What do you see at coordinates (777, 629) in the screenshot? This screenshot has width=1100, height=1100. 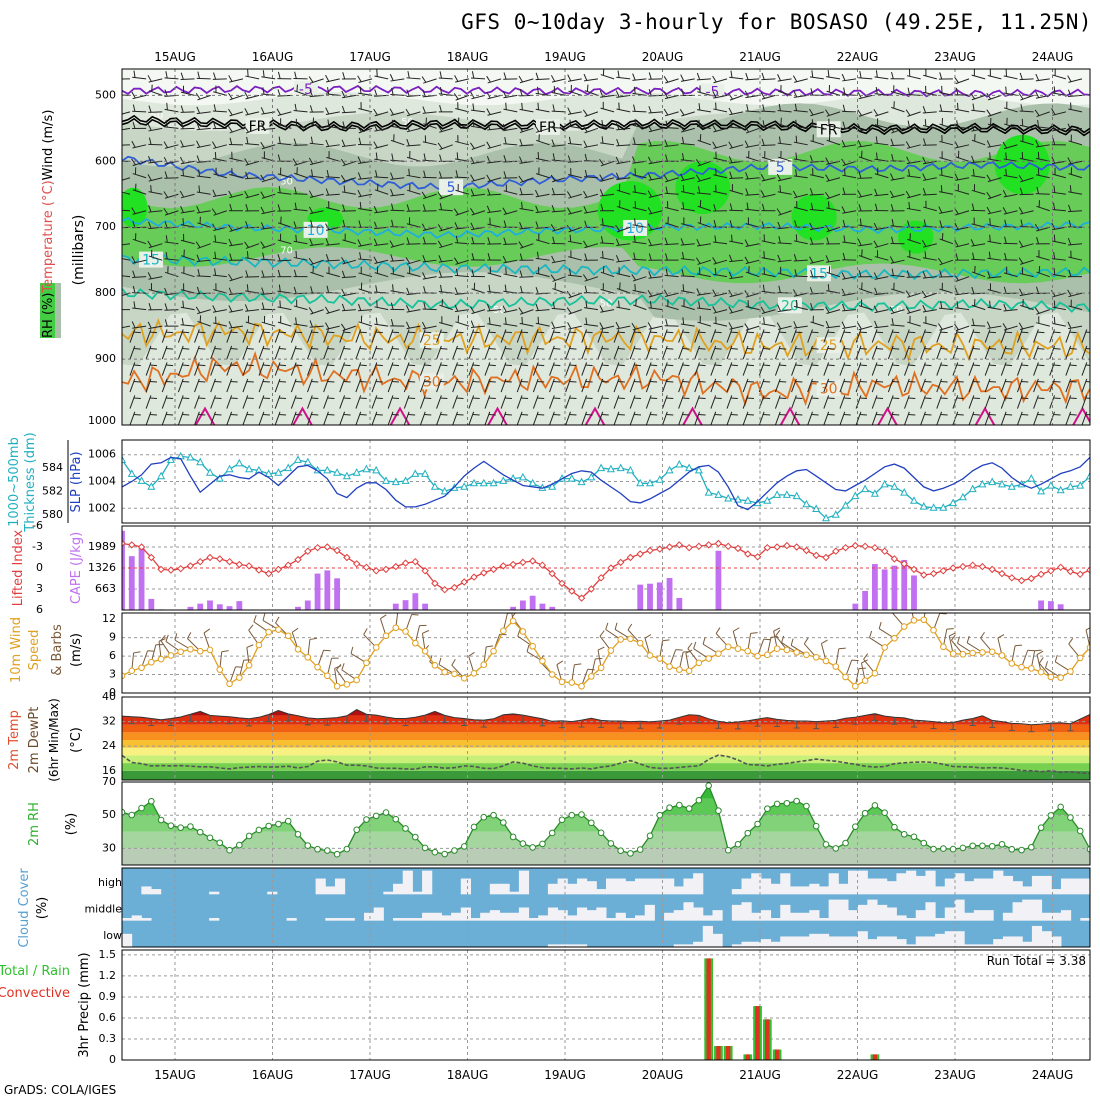 I see `wind-barb-10m-feather` at bounding box center [777, 629].